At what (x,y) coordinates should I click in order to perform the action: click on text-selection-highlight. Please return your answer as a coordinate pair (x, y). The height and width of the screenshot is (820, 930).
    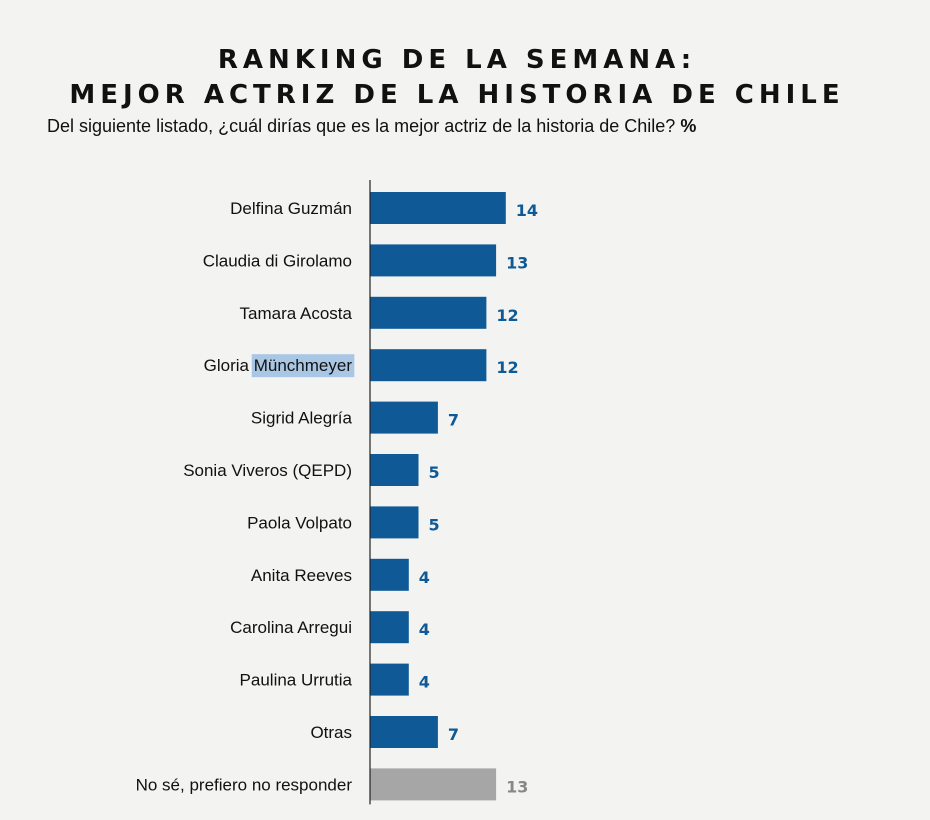
    Looking at the image, I should click on (303, 366).